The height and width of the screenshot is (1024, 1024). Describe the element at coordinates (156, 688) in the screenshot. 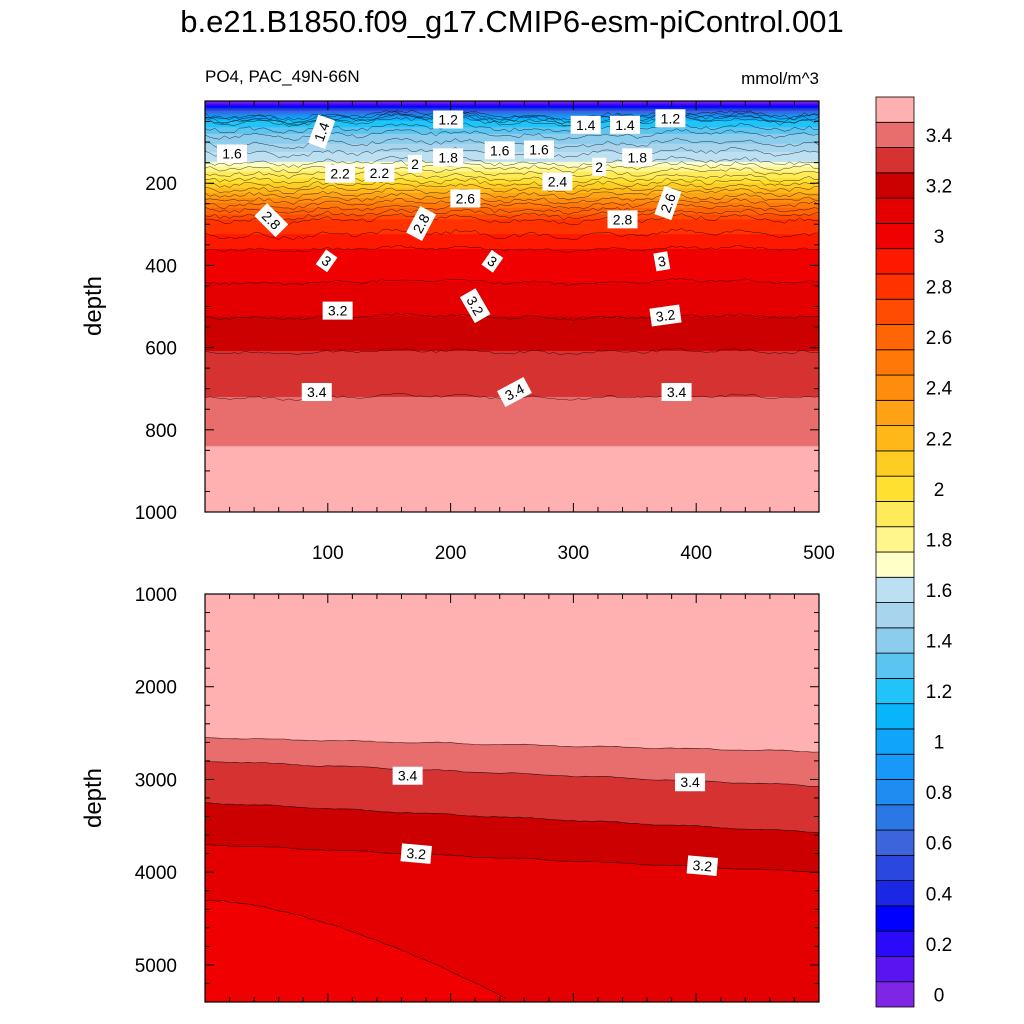

I see `y-tick-label: 2000` at that location.